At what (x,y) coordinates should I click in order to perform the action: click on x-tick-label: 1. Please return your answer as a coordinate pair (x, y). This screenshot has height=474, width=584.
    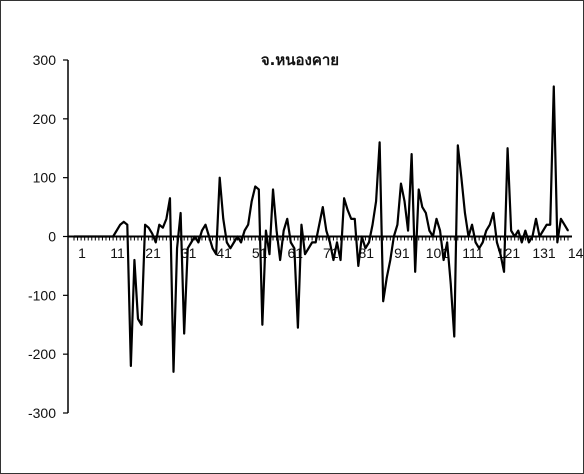
    Looking at the image, I should click on (82, 253).